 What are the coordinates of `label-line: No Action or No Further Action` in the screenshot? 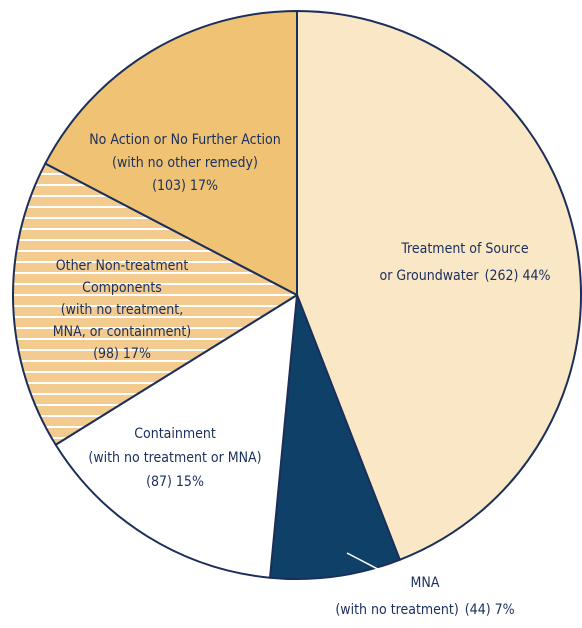 It's located at (184, 140).